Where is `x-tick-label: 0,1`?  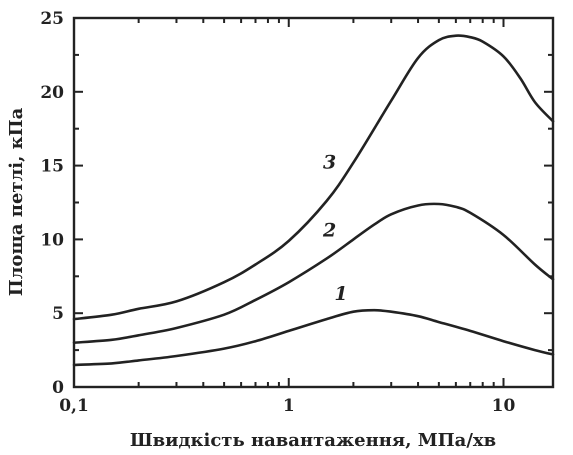 x-tick-label: 0,1 is located at coordinates (74, 406).